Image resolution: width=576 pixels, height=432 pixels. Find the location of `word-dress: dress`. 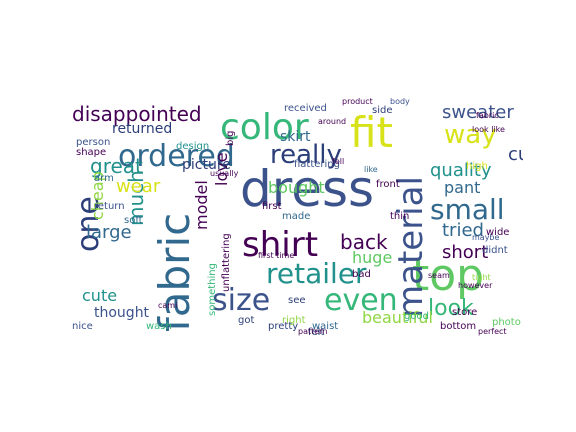

word-dress: dress is located at coordinates (307, 189).